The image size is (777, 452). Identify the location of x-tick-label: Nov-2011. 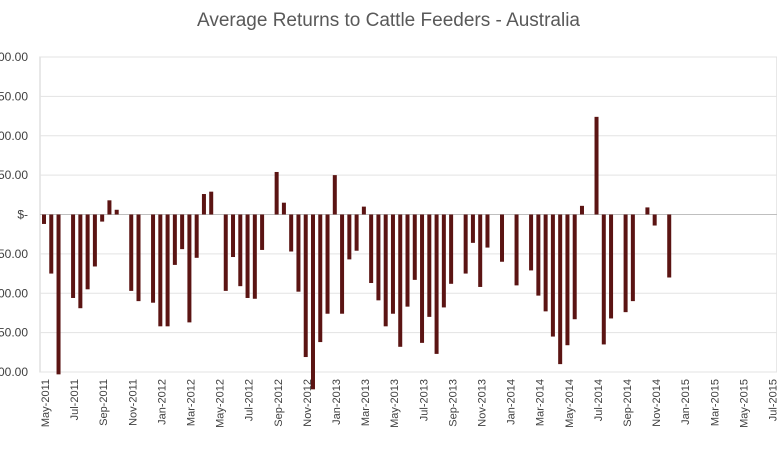
(133, 402).